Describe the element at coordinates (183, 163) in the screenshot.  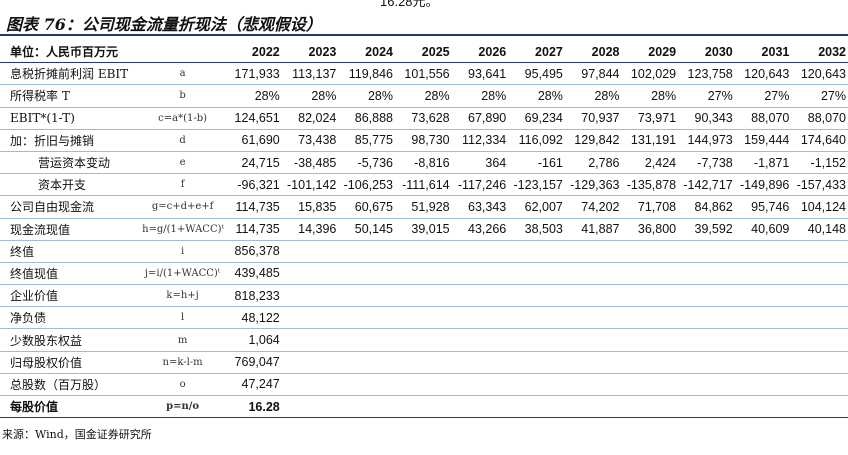
I see `formula: e` at that location.